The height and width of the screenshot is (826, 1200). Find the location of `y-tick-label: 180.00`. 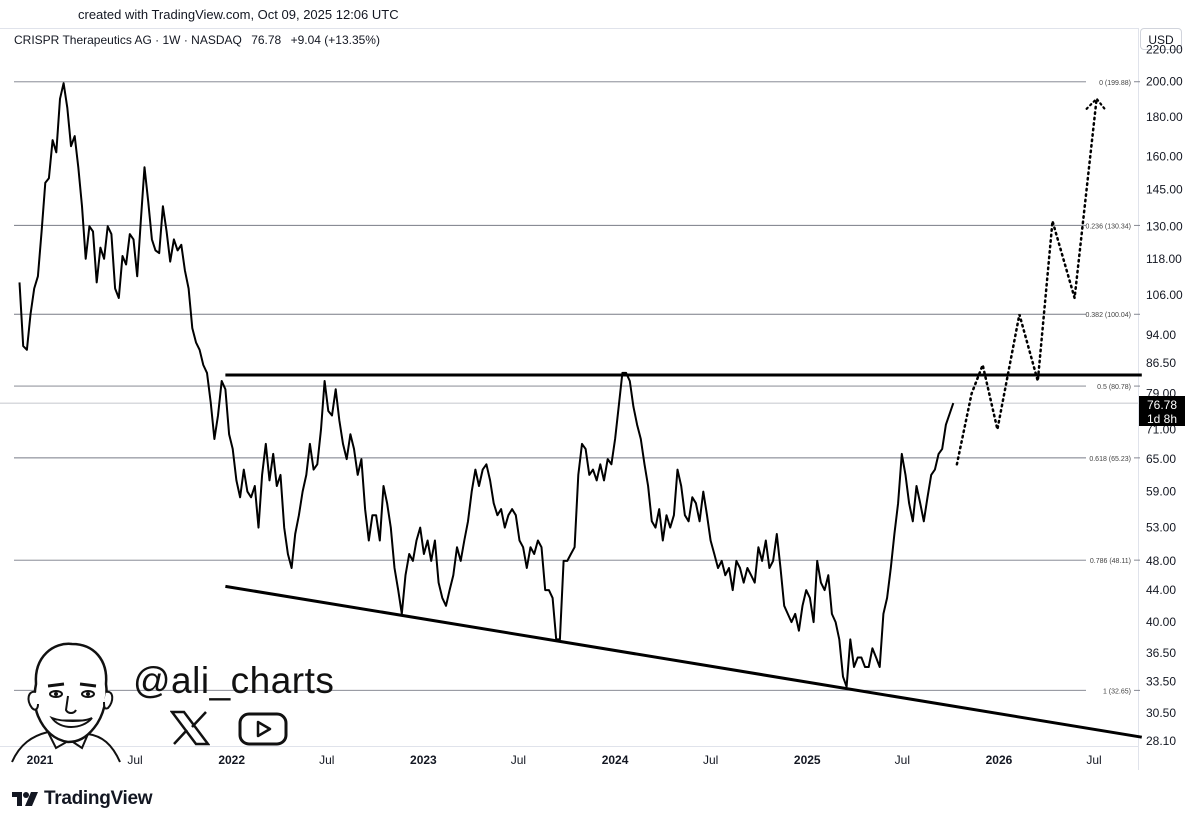

y-tick-label: 180.00 is located at coordinates (1164, 117).